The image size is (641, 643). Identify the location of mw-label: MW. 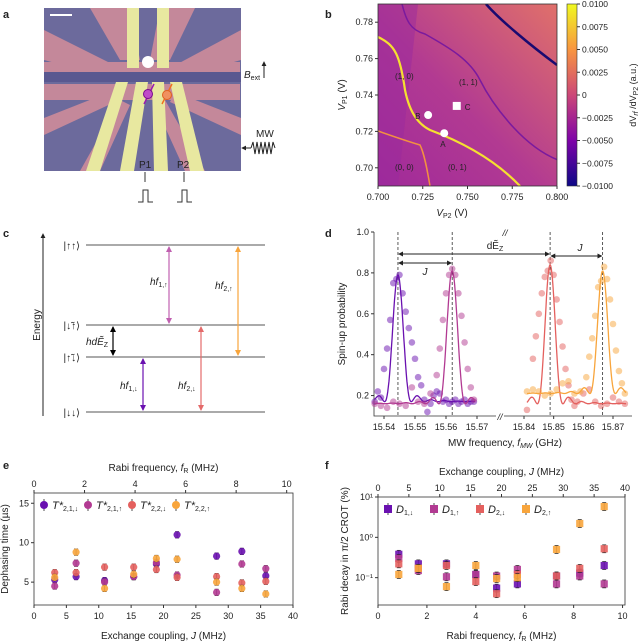
(265, 134).